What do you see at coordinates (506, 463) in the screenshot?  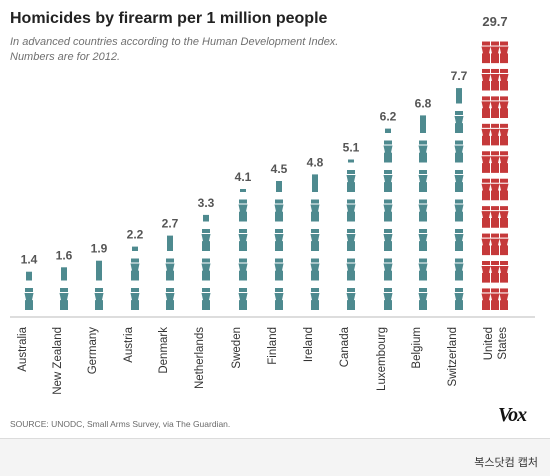 I see `image-caption: 복스닷컴 캡처` at bounding box center [506, 463].